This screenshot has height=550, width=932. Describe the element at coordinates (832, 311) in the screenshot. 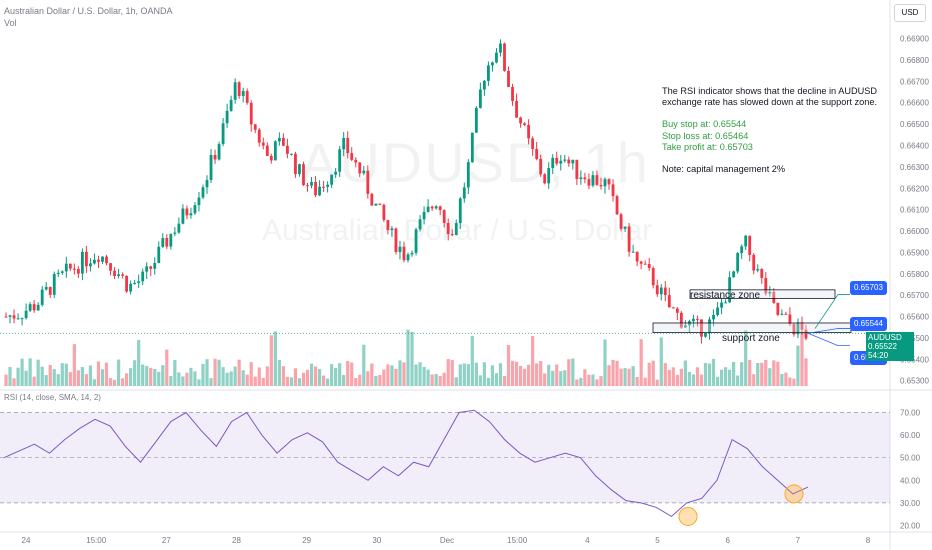

I see `take-profit-connector` at that location.